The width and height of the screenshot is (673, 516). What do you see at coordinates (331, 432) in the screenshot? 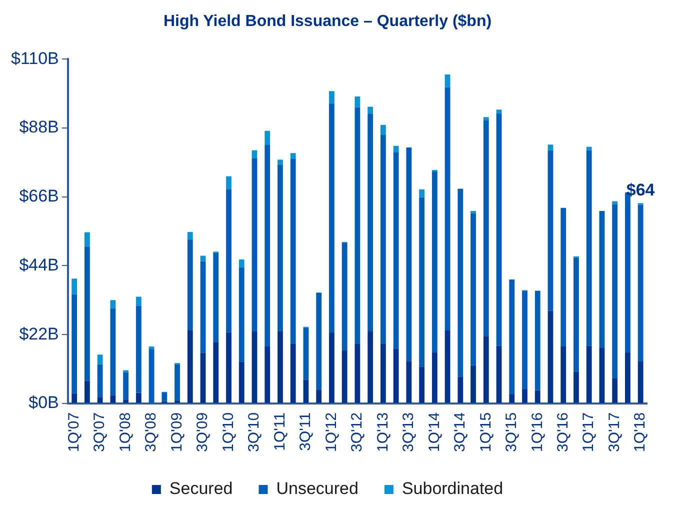
I see `x-tick-label: 1Q'12` at bounding box center [331, 432].